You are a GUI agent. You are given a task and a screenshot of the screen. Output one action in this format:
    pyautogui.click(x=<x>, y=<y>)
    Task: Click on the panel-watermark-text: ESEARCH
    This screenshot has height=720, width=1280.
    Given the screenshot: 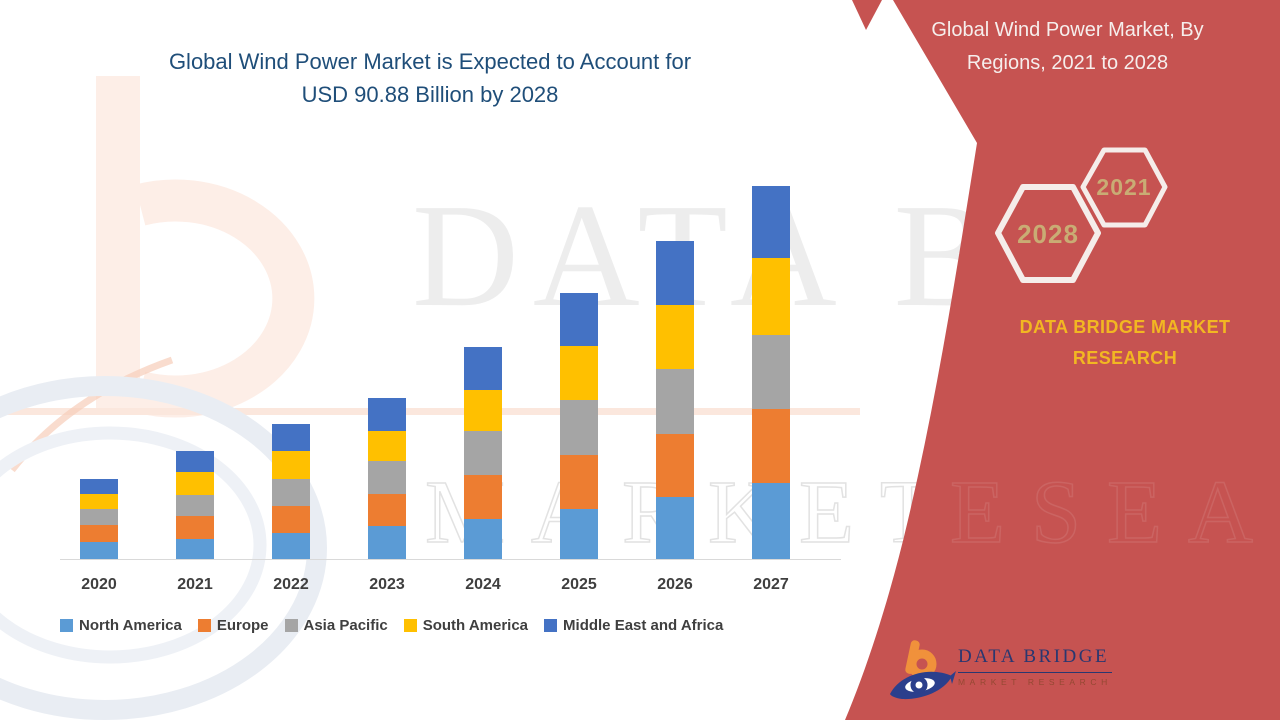 What is the action you would take?
    pyautogui.click(x=1114, y=512)
    